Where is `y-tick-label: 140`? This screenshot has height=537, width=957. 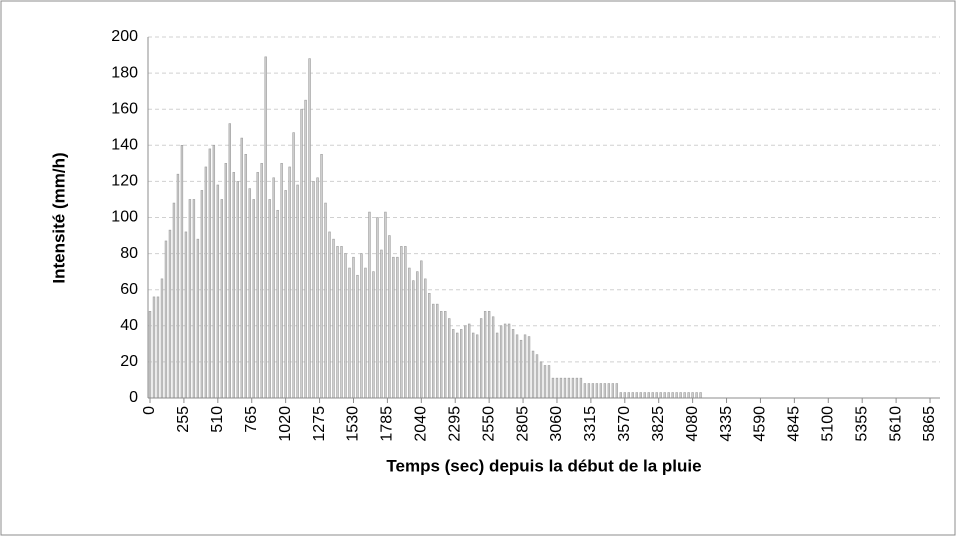 y-tick-label: 140 is located at coordinates (124, 145).